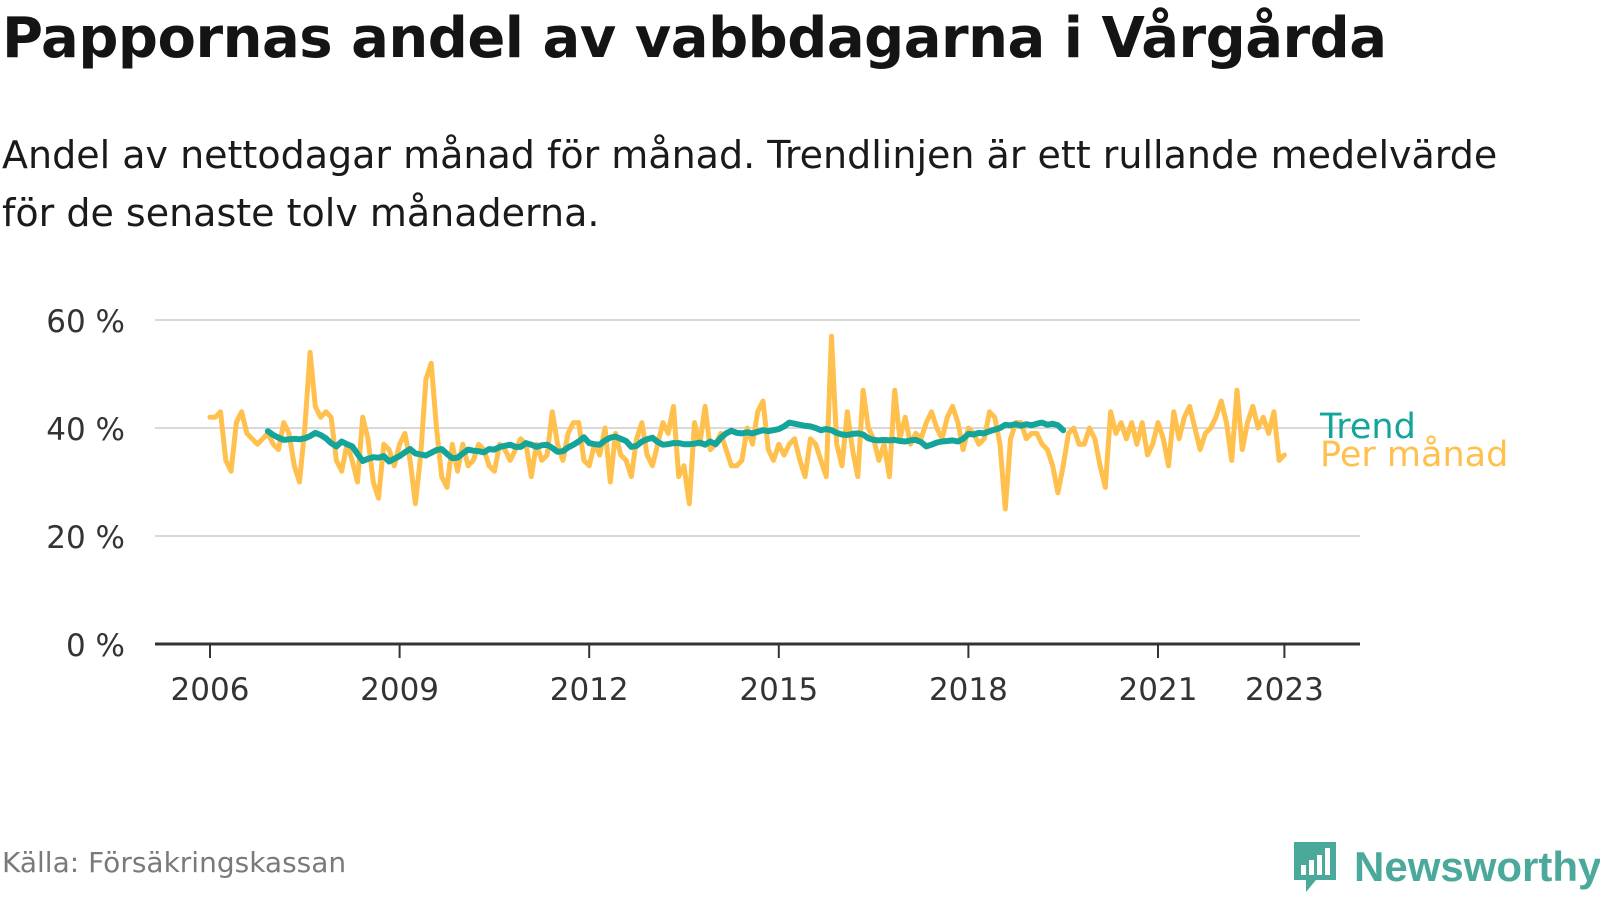  What do you see at coordinates (589, 690) in the screenshot?
I see `x-tick-label: 2012` at bounding box center [589, 690].